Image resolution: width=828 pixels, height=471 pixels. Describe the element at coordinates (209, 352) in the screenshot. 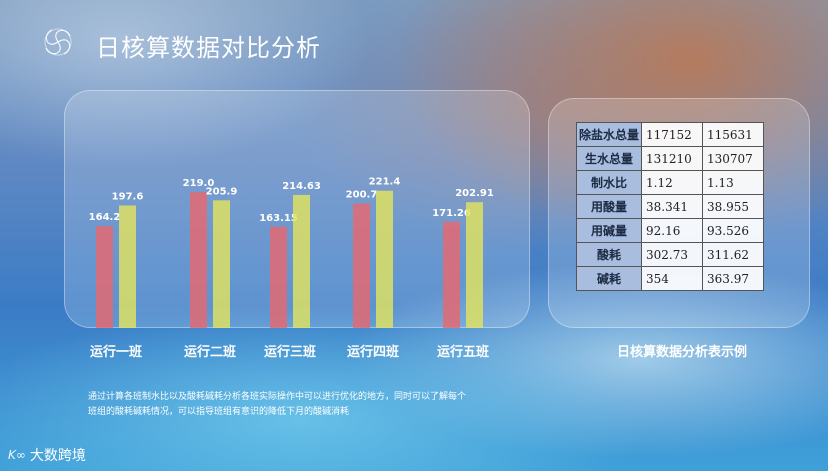

I see `category-label-2: 运行二班` at that location.